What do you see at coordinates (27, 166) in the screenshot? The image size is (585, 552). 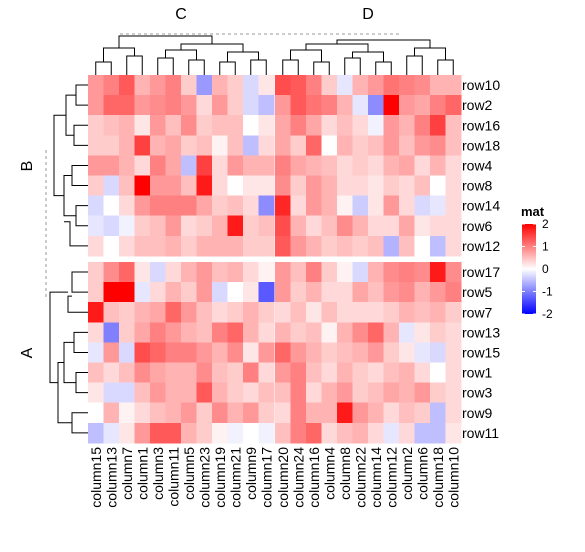 I see `row-group-label: B` at bounding box center [27, 166].